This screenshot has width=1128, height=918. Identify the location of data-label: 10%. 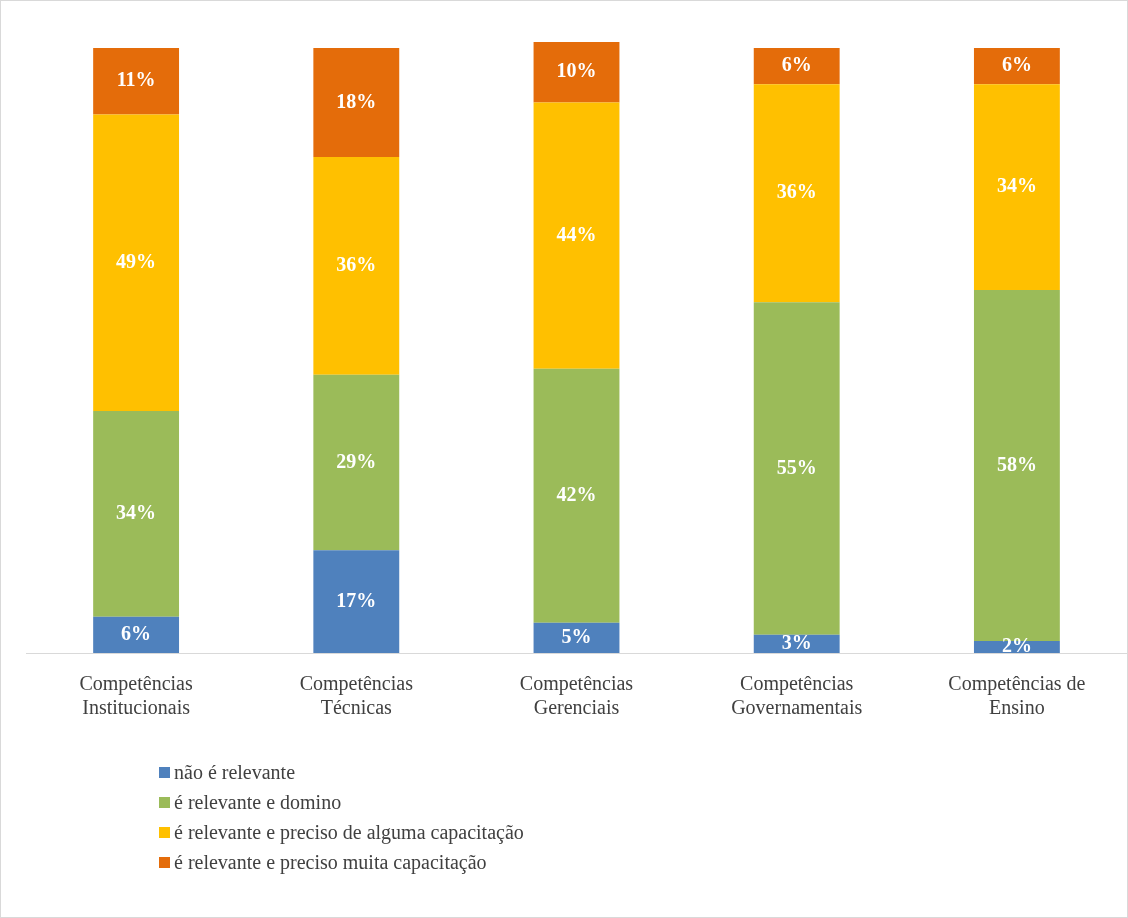
(576, 70).